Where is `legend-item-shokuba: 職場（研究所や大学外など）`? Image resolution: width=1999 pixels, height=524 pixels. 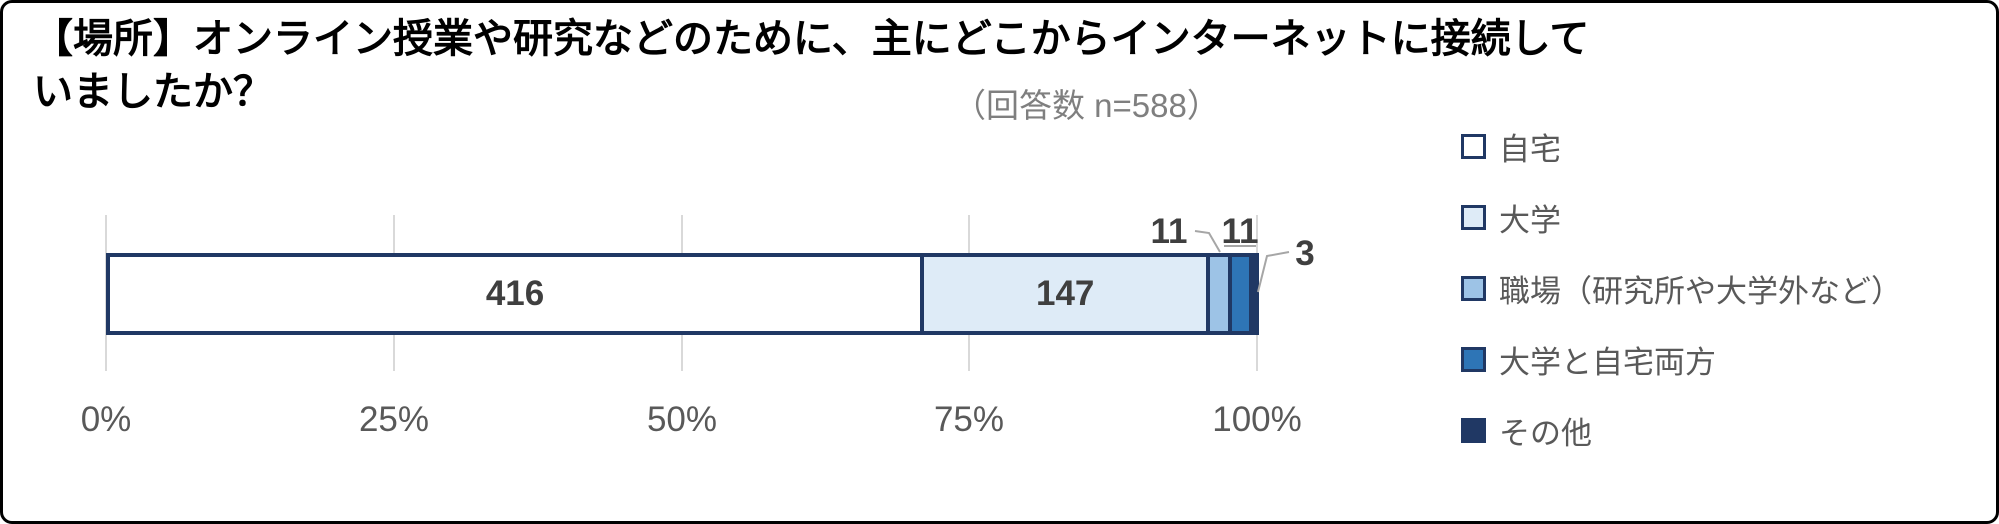 legend-item-shokuba: 職場（研究所や大学外など） is located at coordinates (1681, 291).